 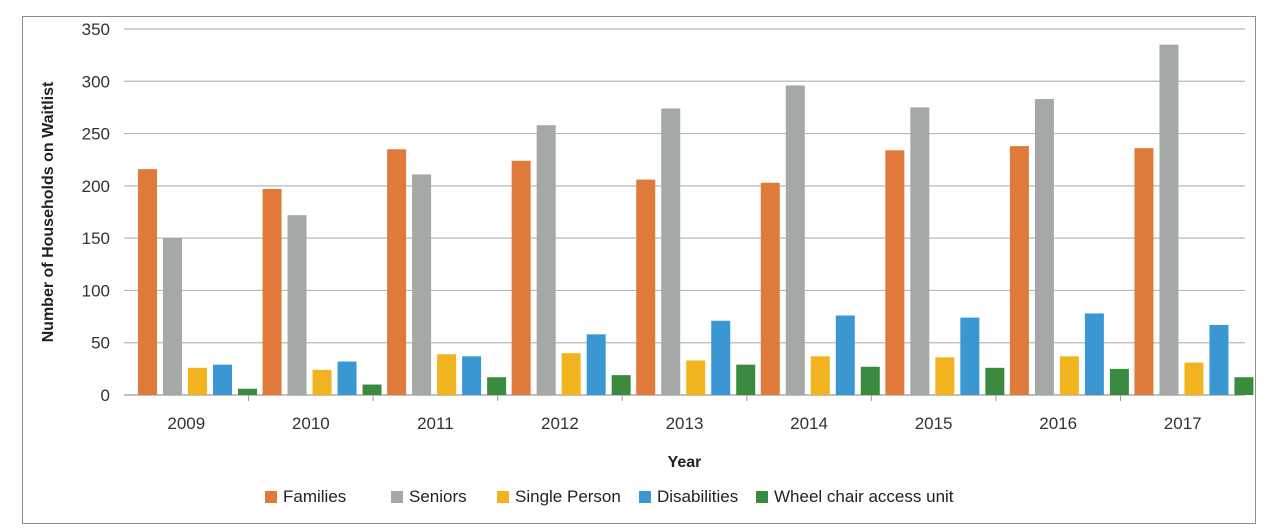 I want to click on y-tick-label: 300, so click(x=96, y=81).